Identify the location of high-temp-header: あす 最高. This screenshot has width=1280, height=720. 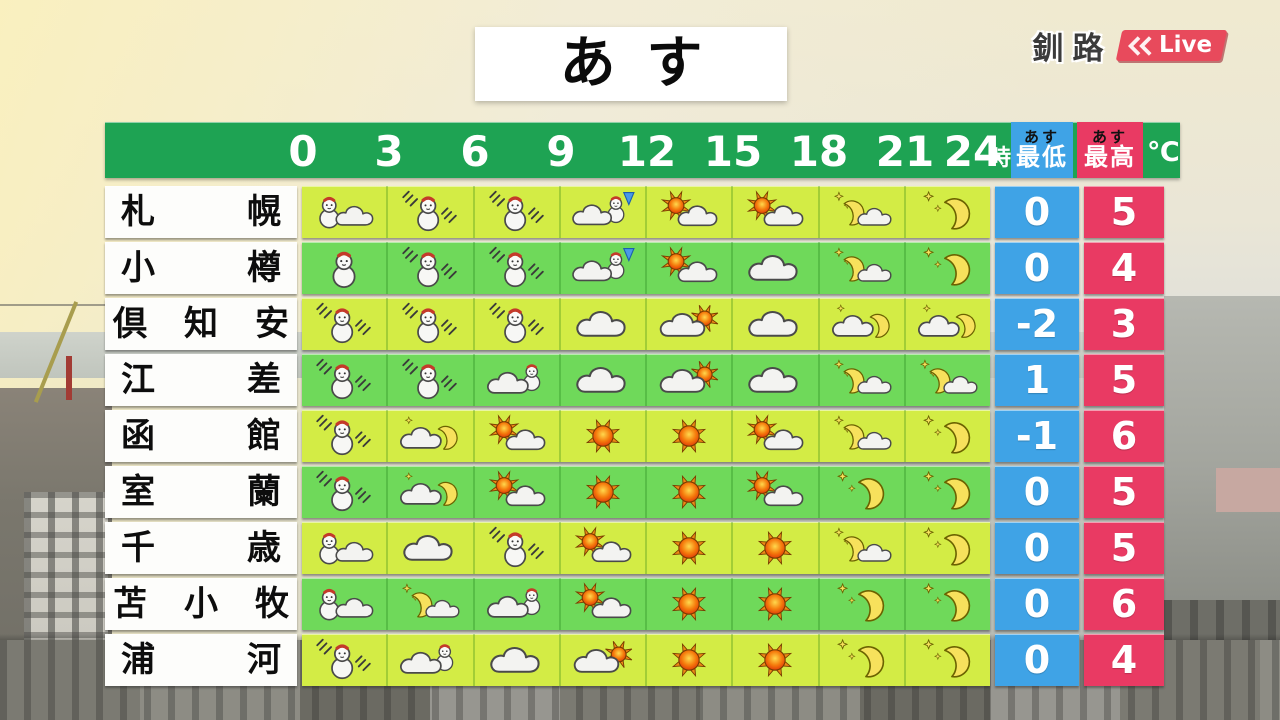
(1110, 150).